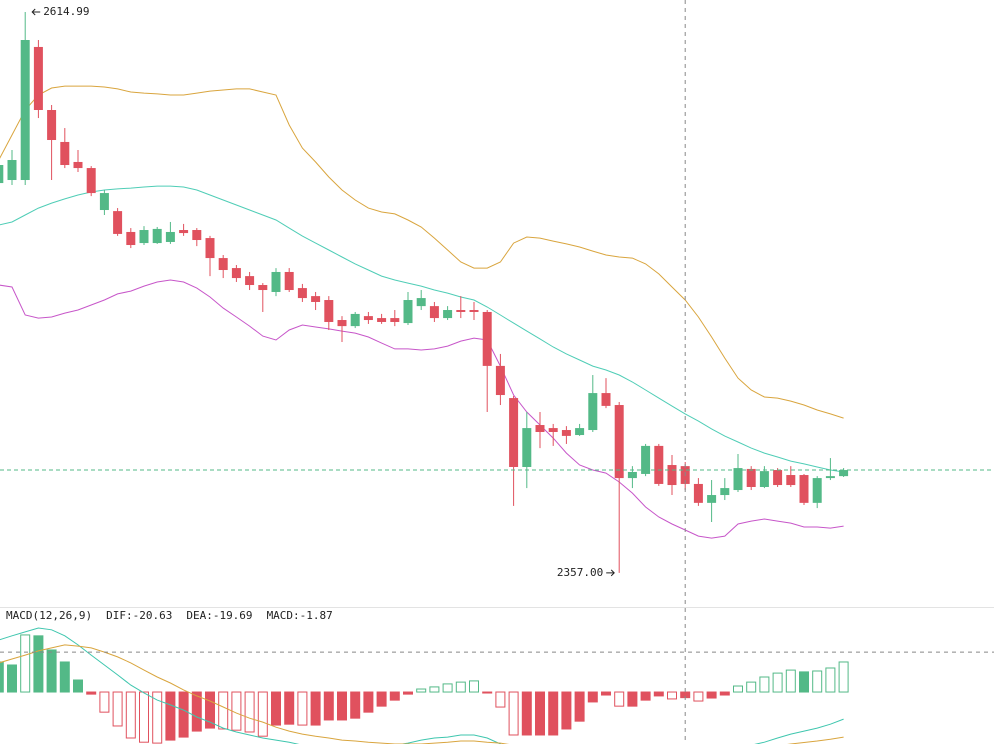 This screenshot has width=994, height=744. I want to click on macd-panel, so click(424, 685).